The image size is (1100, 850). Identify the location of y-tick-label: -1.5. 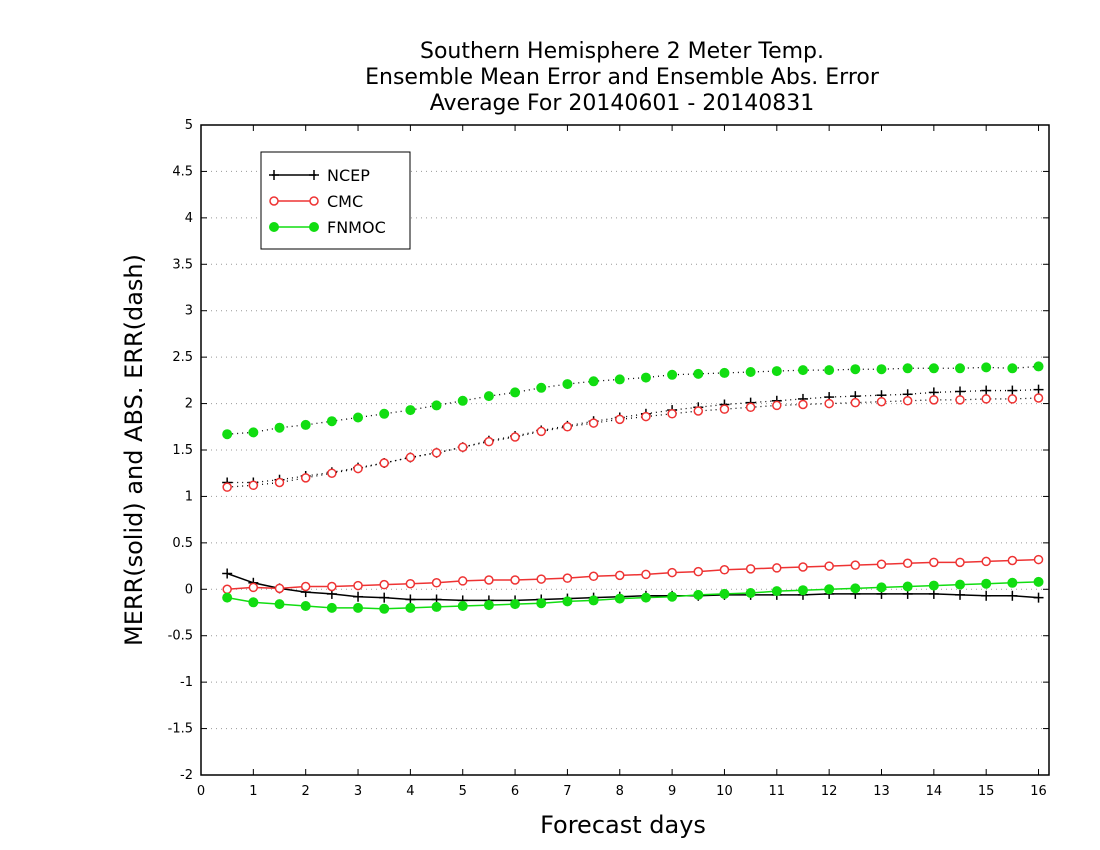
(180, 729).